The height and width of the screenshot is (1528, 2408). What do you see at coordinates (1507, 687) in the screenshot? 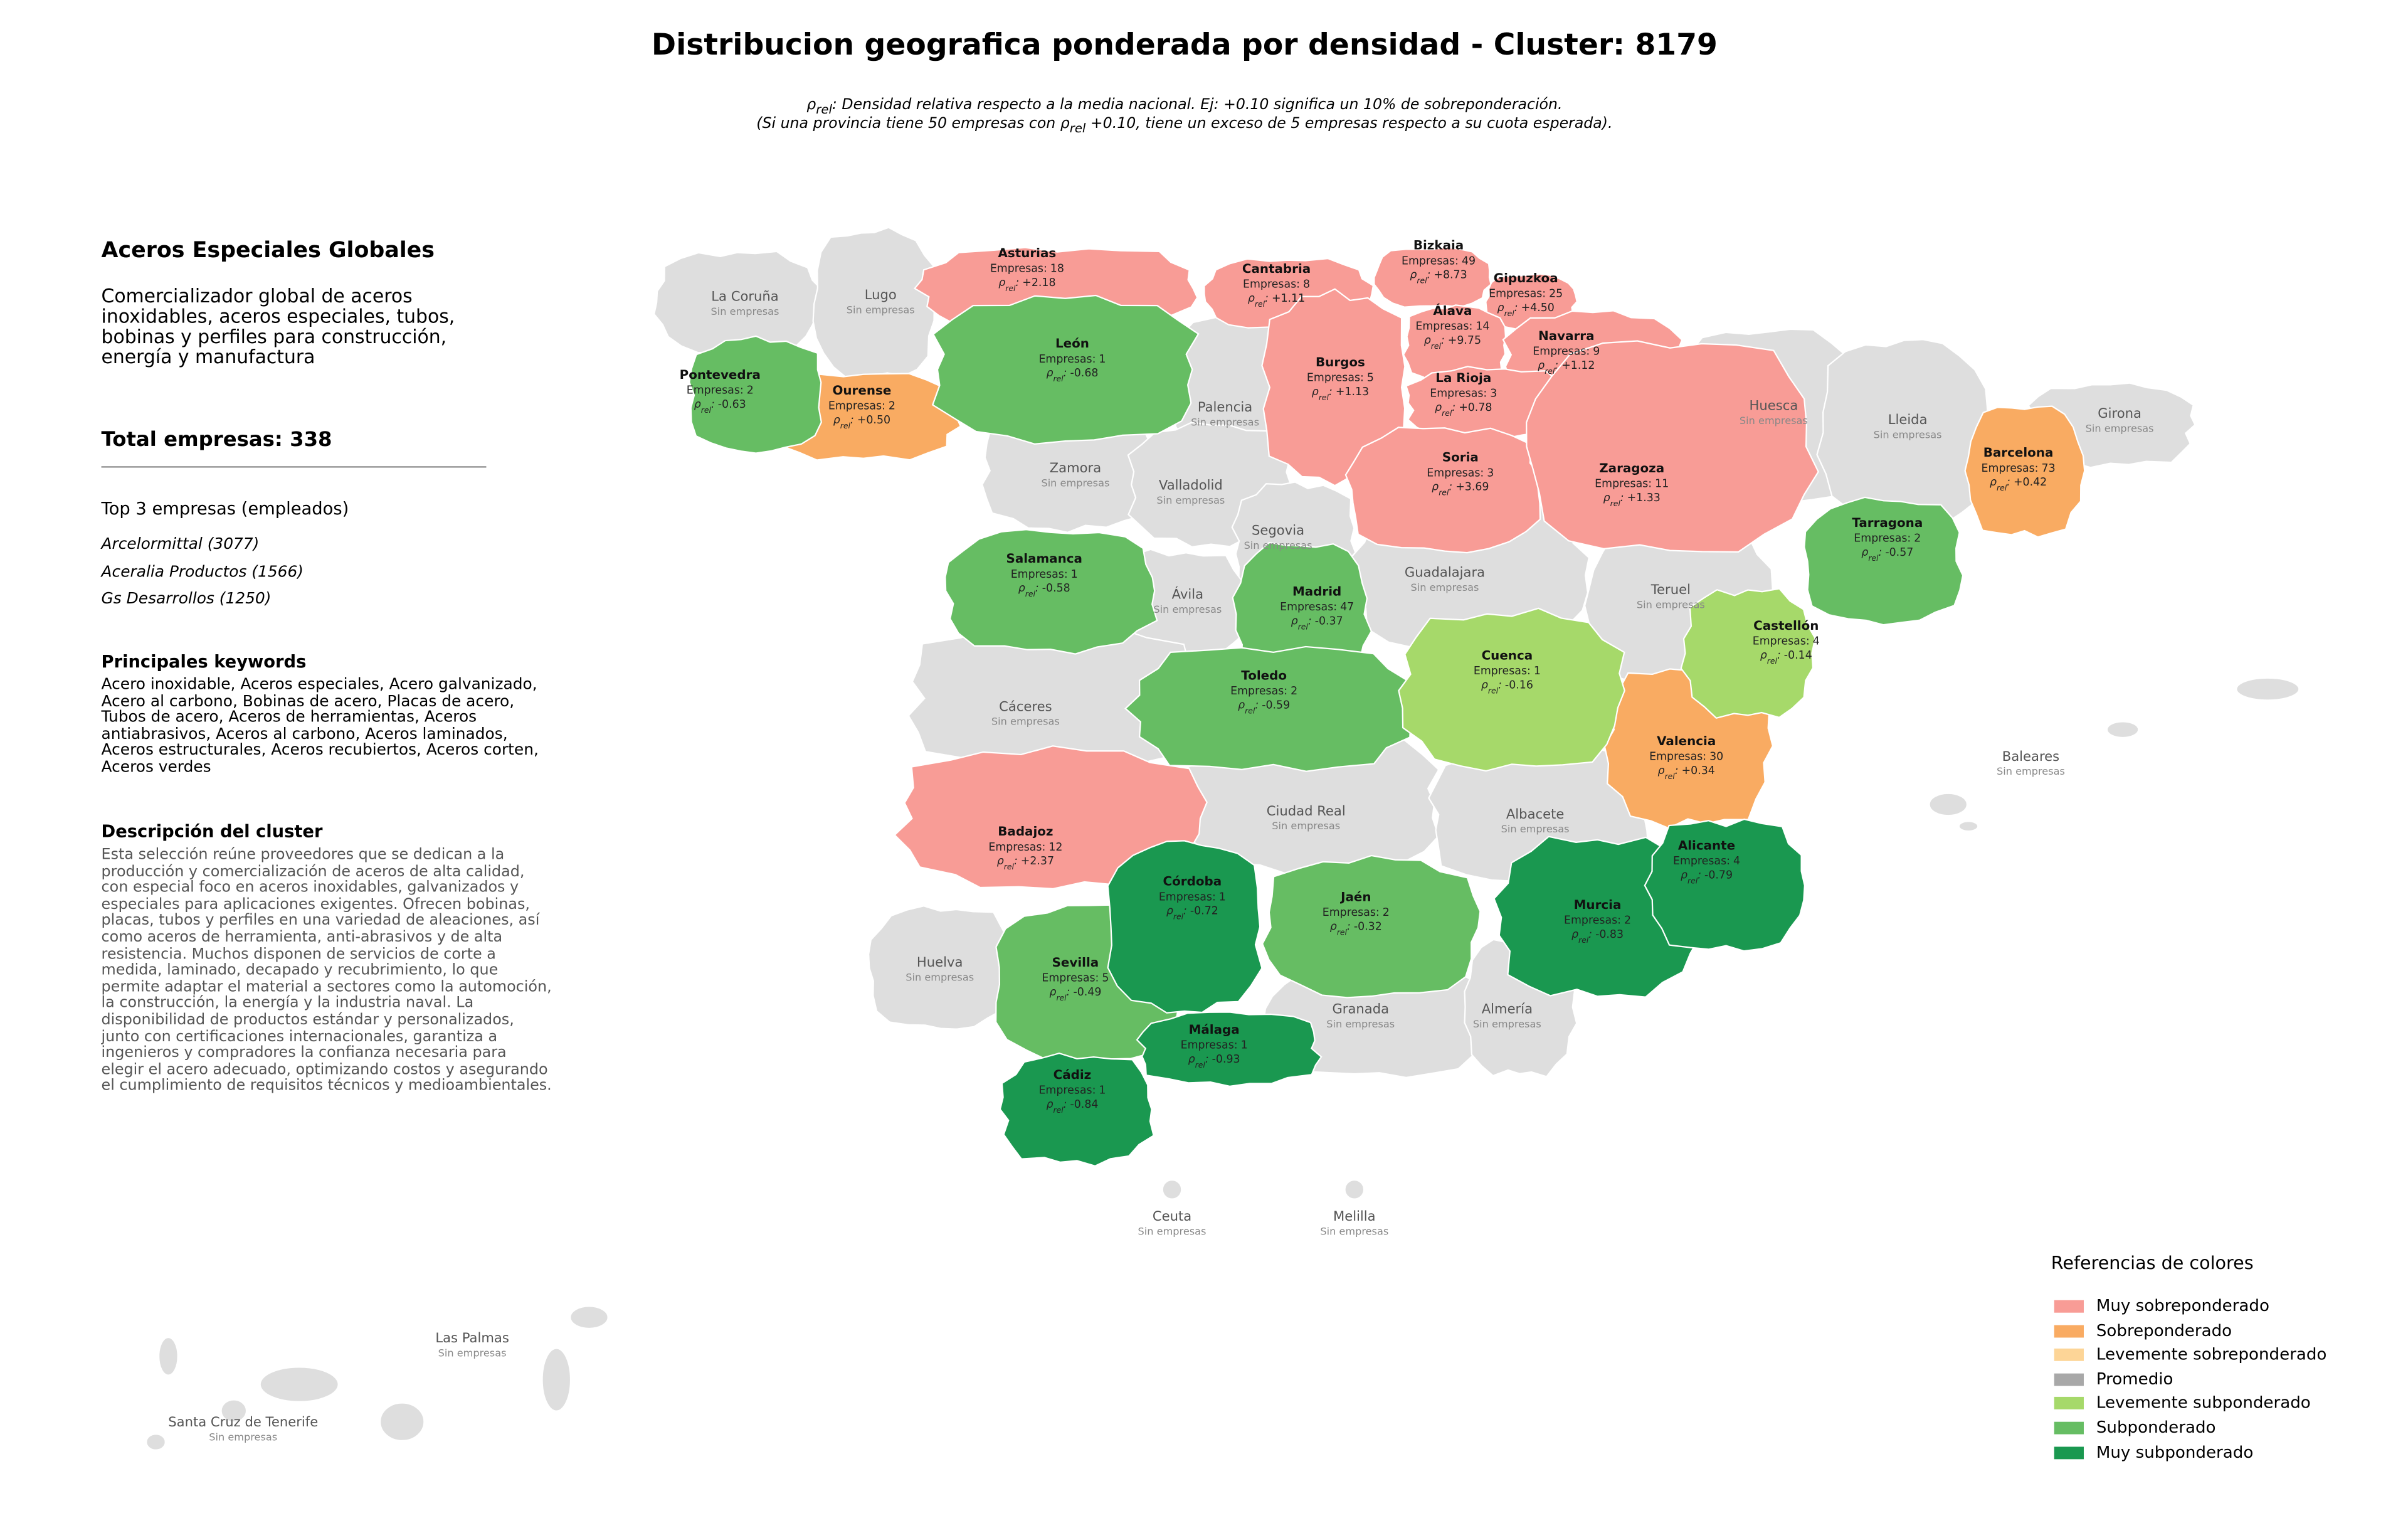
I see `province-density: ρrel: -0.16` at bounding box center [1507, 687].